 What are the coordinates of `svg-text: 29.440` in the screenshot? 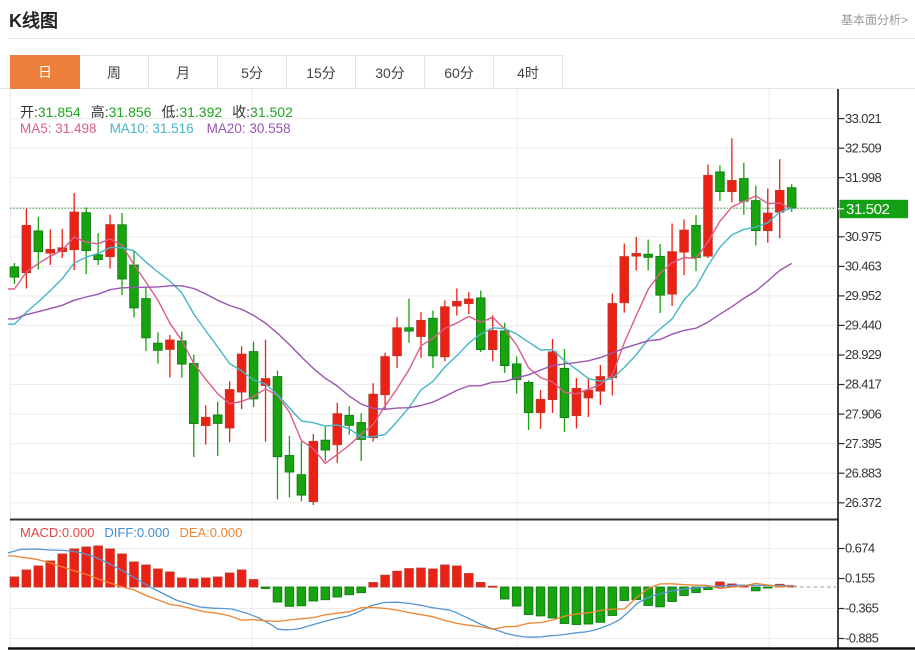 It's located at (863, 325).